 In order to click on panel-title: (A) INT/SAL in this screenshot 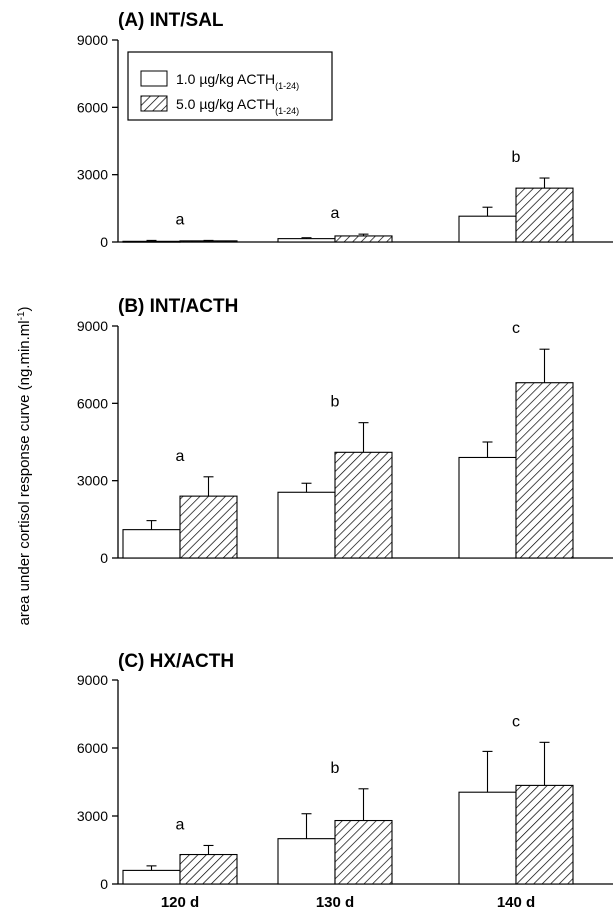, I will do `click(171, 20)`.